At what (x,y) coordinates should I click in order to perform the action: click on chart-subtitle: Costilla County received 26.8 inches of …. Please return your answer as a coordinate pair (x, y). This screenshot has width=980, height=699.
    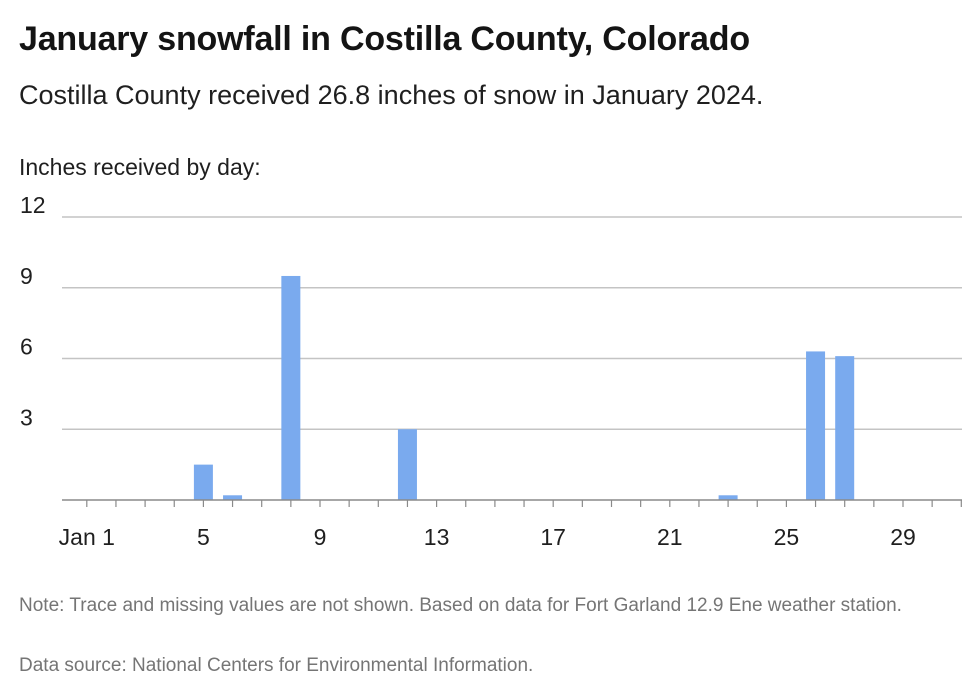
    Looking at the image, I should click on (391, 95).